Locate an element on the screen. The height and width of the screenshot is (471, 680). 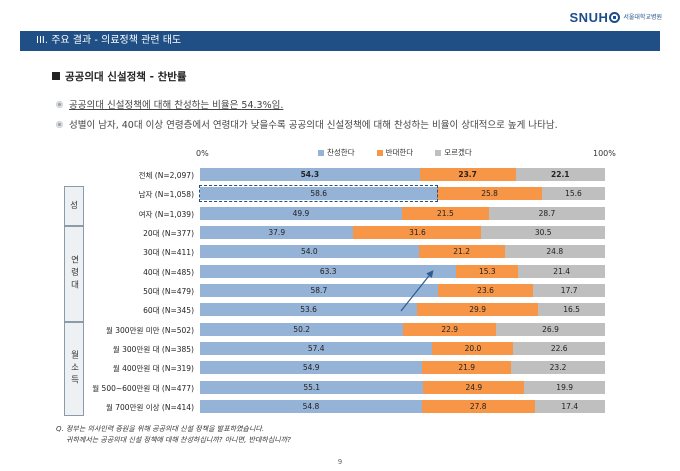
bar-segment-oppose: 22.9 is located at coordinates (450, 329).